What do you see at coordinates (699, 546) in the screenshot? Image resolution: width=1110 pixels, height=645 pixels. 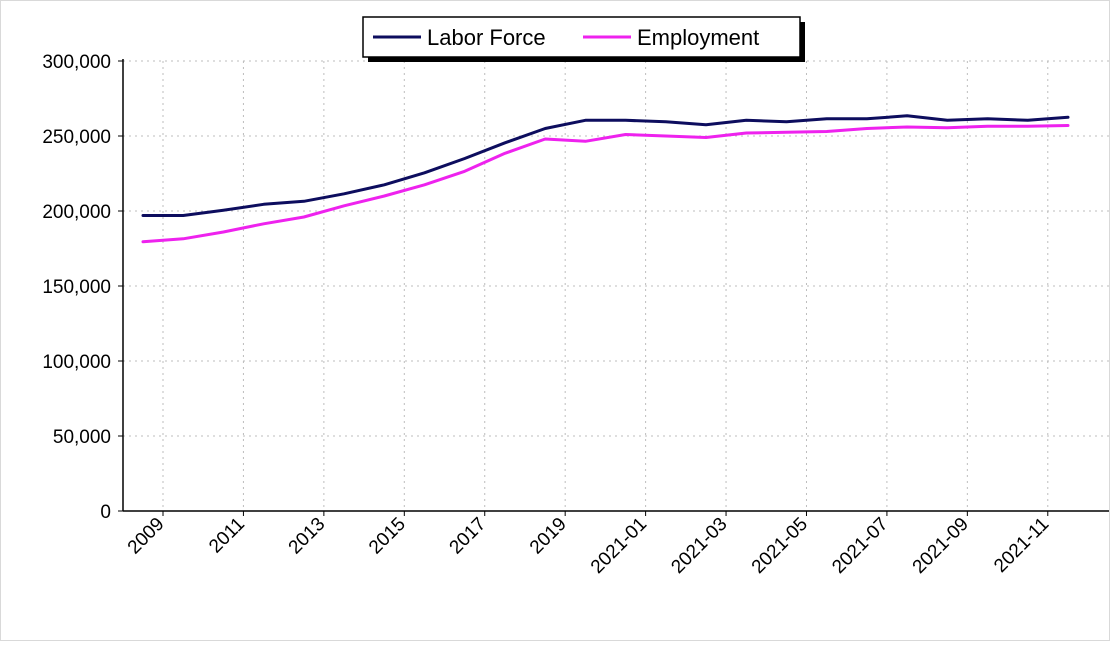 I see `x-tick-label: 2021-03` at bounding box center [699, 546].